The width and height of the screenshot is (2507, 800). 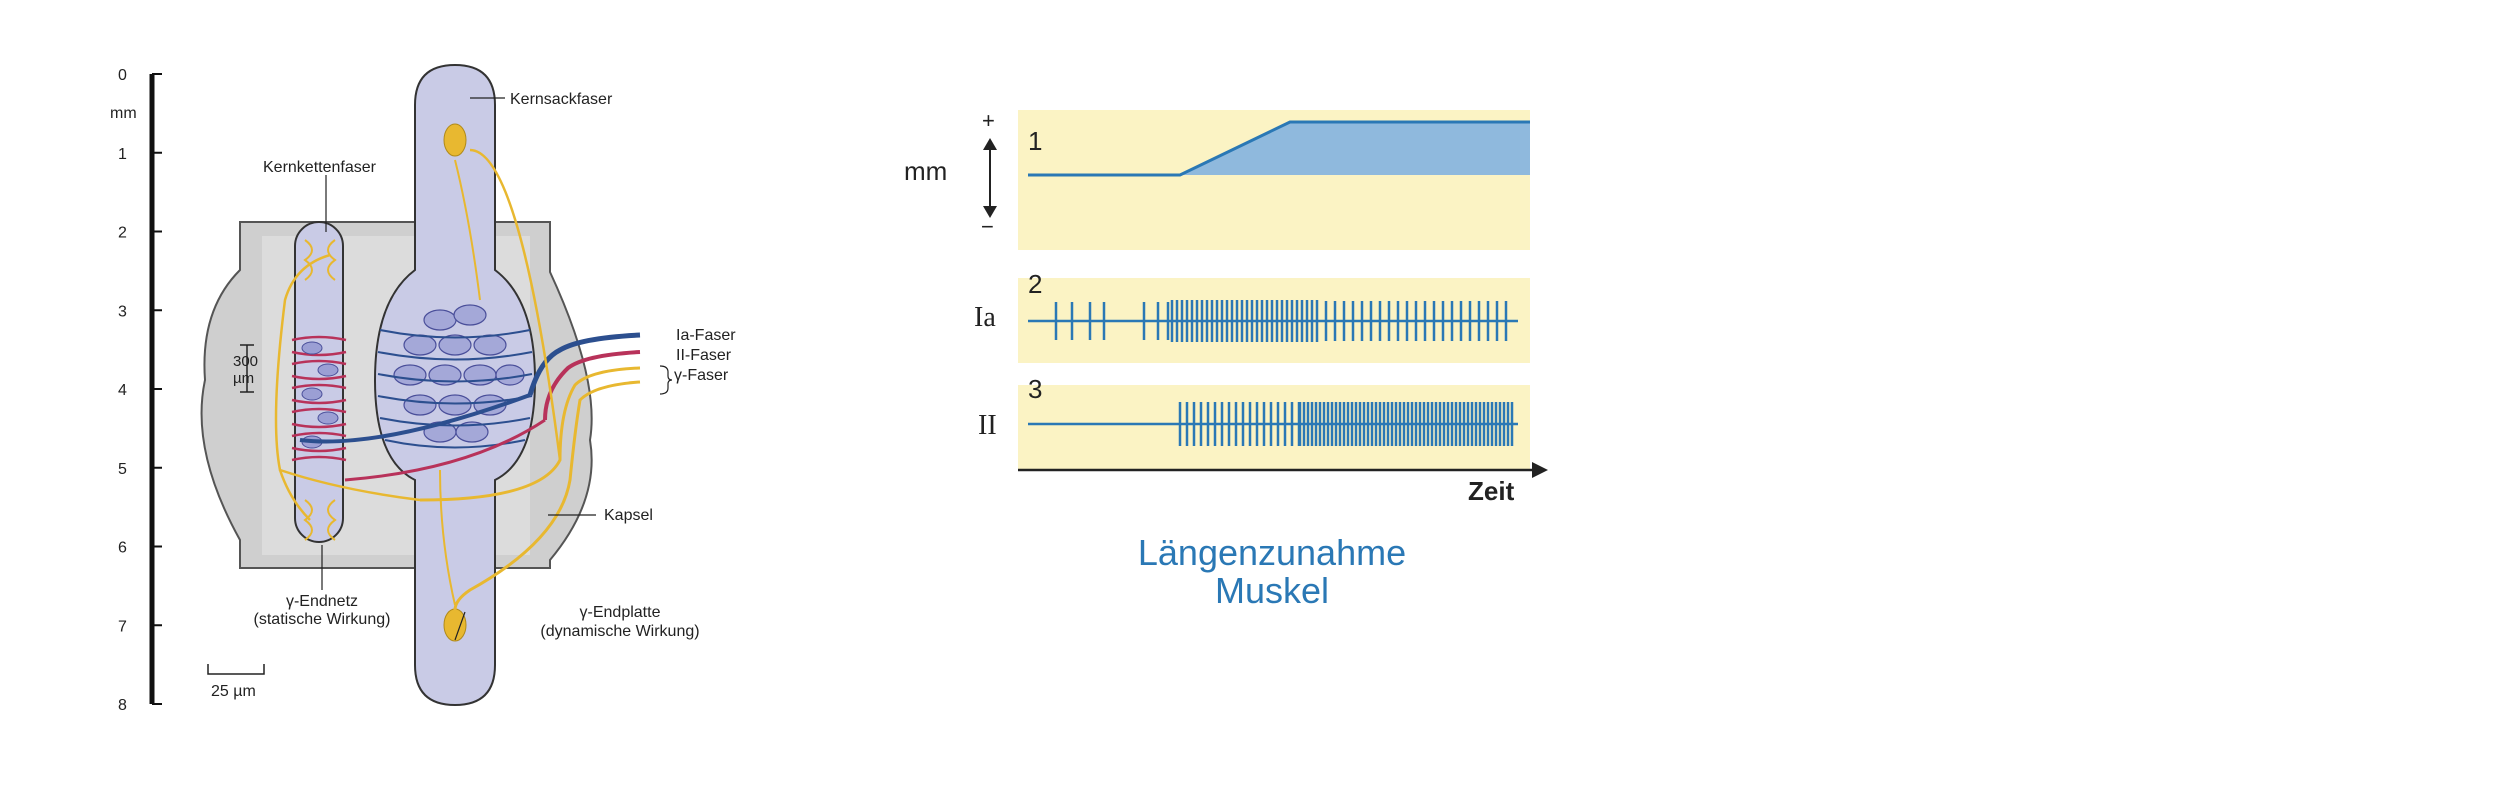 What do you see at coordinates (1035, 389) in the screenshot?
I see `row-number-3: 3` at bounding box center [1035, 389].